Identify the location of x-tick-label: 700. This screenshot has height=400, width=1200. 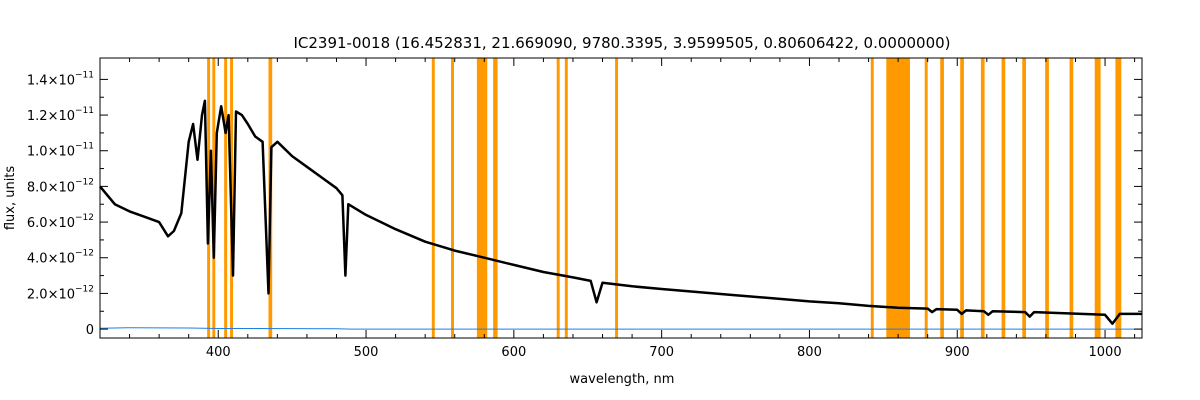
(661, 352).